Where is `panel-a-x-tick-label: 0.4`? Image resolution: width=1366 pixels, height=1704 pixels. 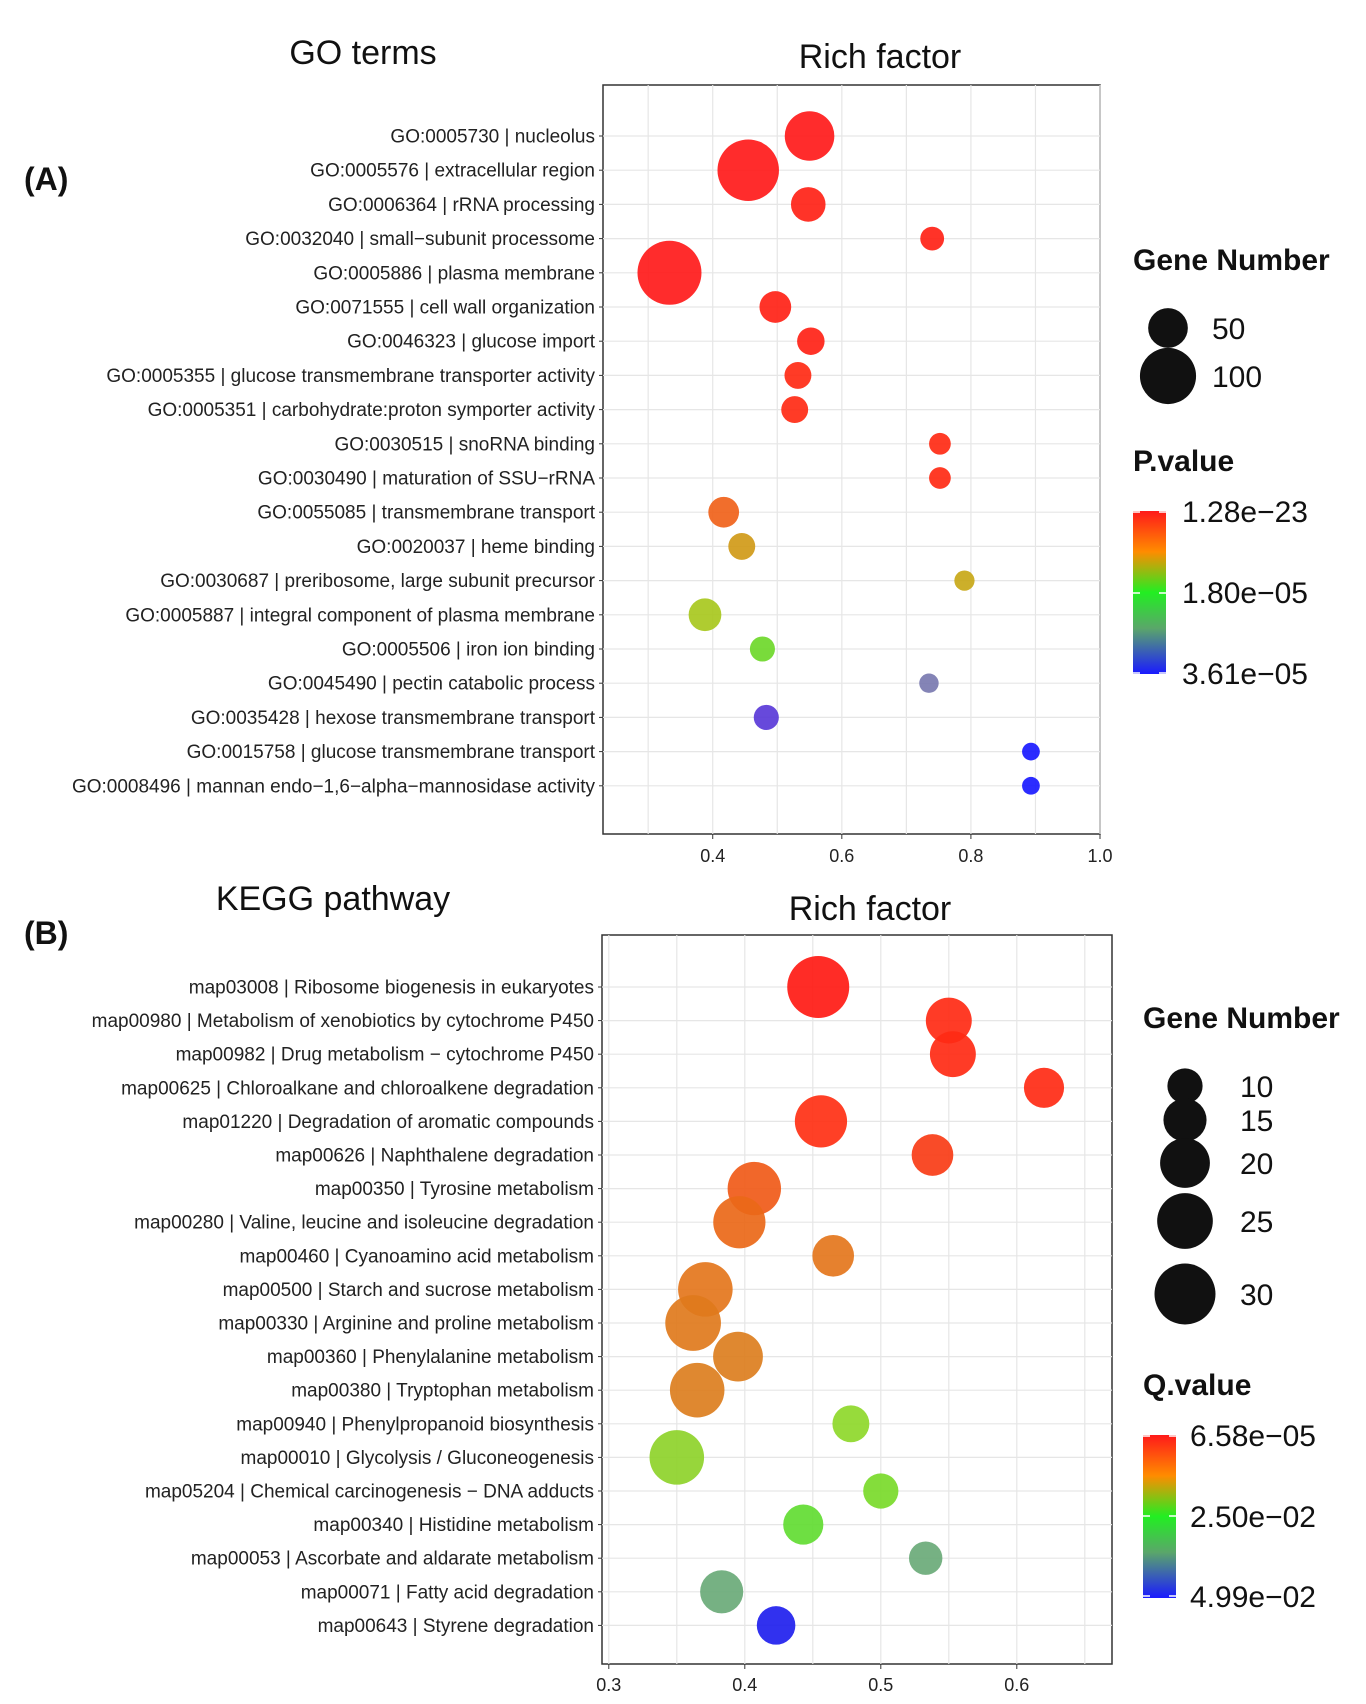 panel-a-x-tick-label: 0.4 is located at coordinates (712, 856).